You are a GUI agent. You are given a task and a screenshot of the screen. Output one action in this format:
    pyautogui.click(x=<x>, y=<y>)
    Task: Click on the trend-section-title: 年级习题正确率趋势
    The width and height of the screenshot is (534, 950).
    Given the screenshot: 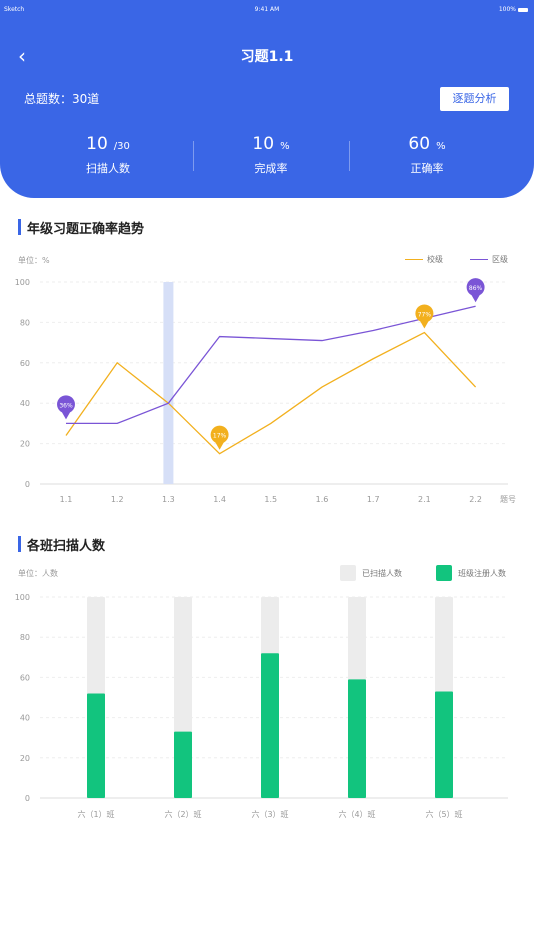 What is the action you would take?
    pyautogui.click(x=81, y=227)
    